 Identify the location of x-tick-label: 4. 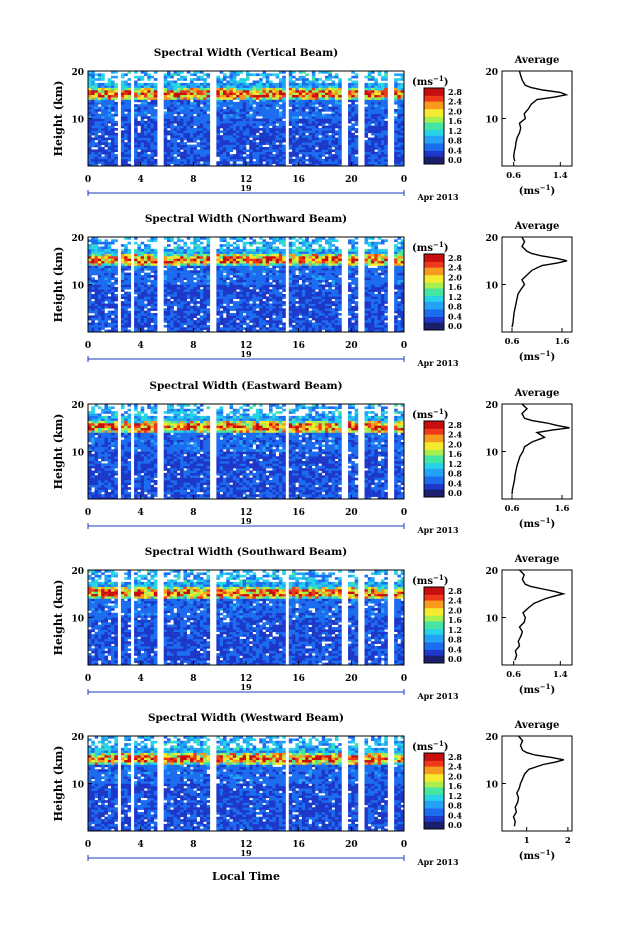
(141, 180).